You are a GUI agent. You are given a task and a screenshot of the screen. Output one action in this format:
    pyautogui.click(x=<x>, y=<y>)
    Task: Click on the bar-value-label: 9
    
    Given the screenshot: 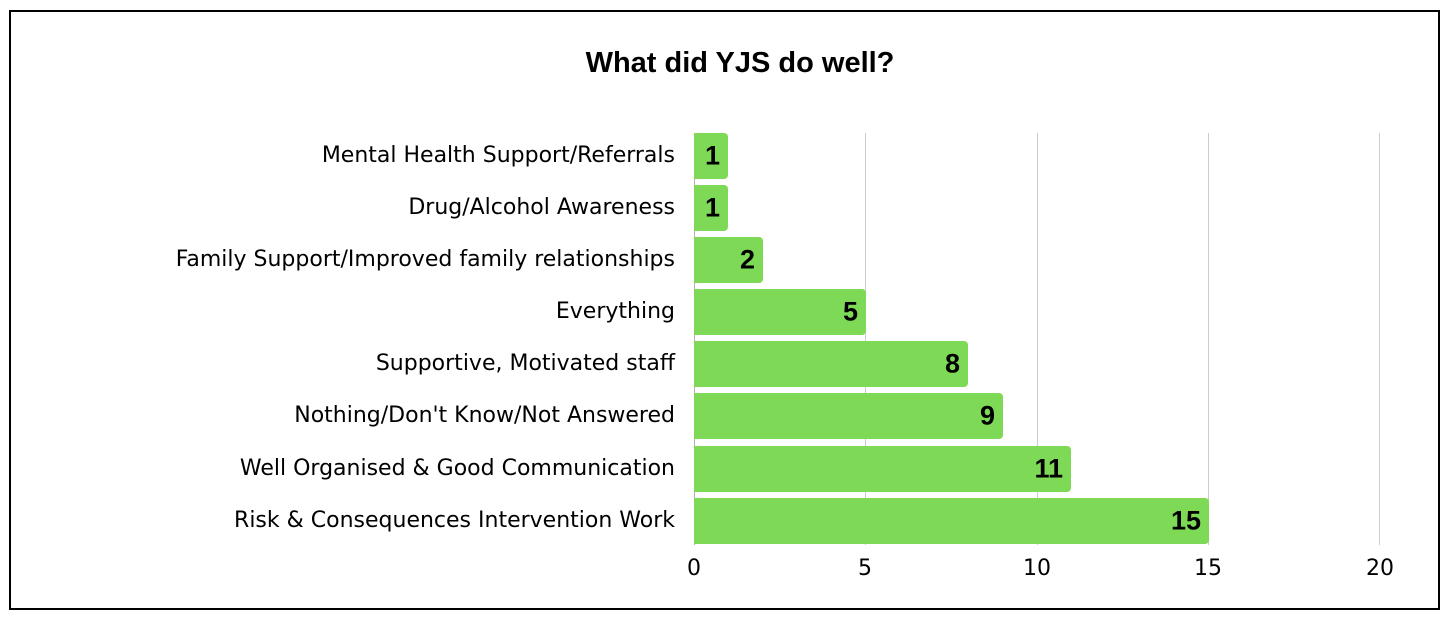 What is the action you would take?
    pyautogui.click(x=987, y=415)
    